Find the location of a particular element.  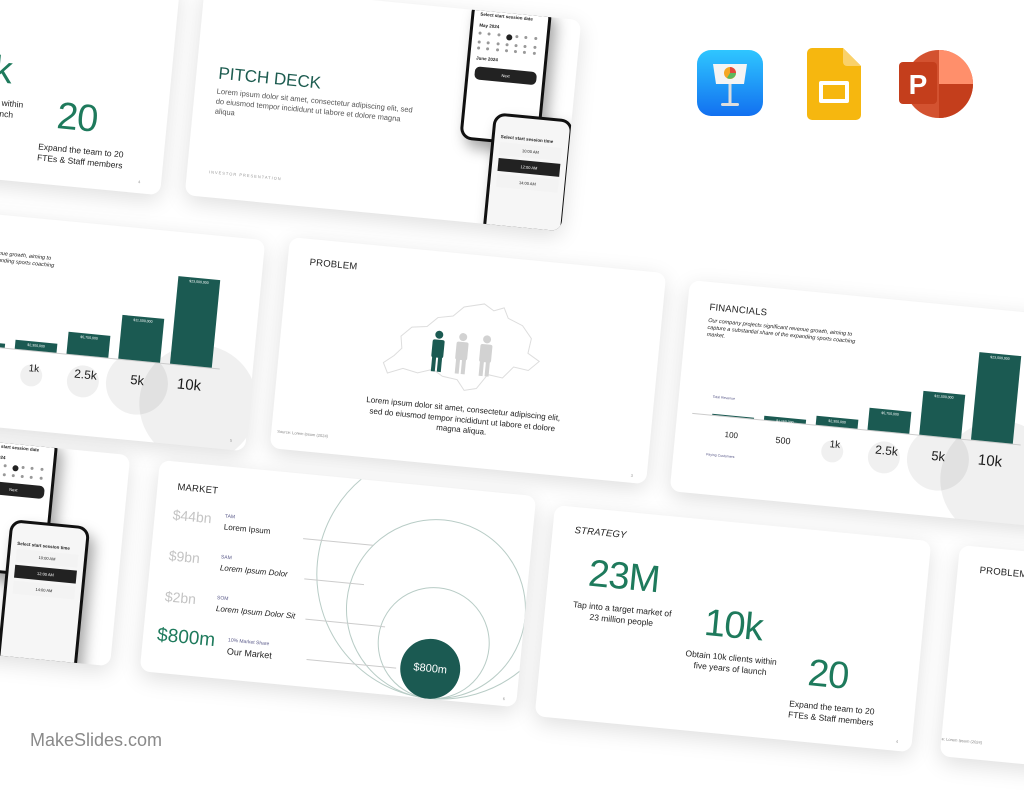

market-name: Our Market is located at coordinates (249, 653).